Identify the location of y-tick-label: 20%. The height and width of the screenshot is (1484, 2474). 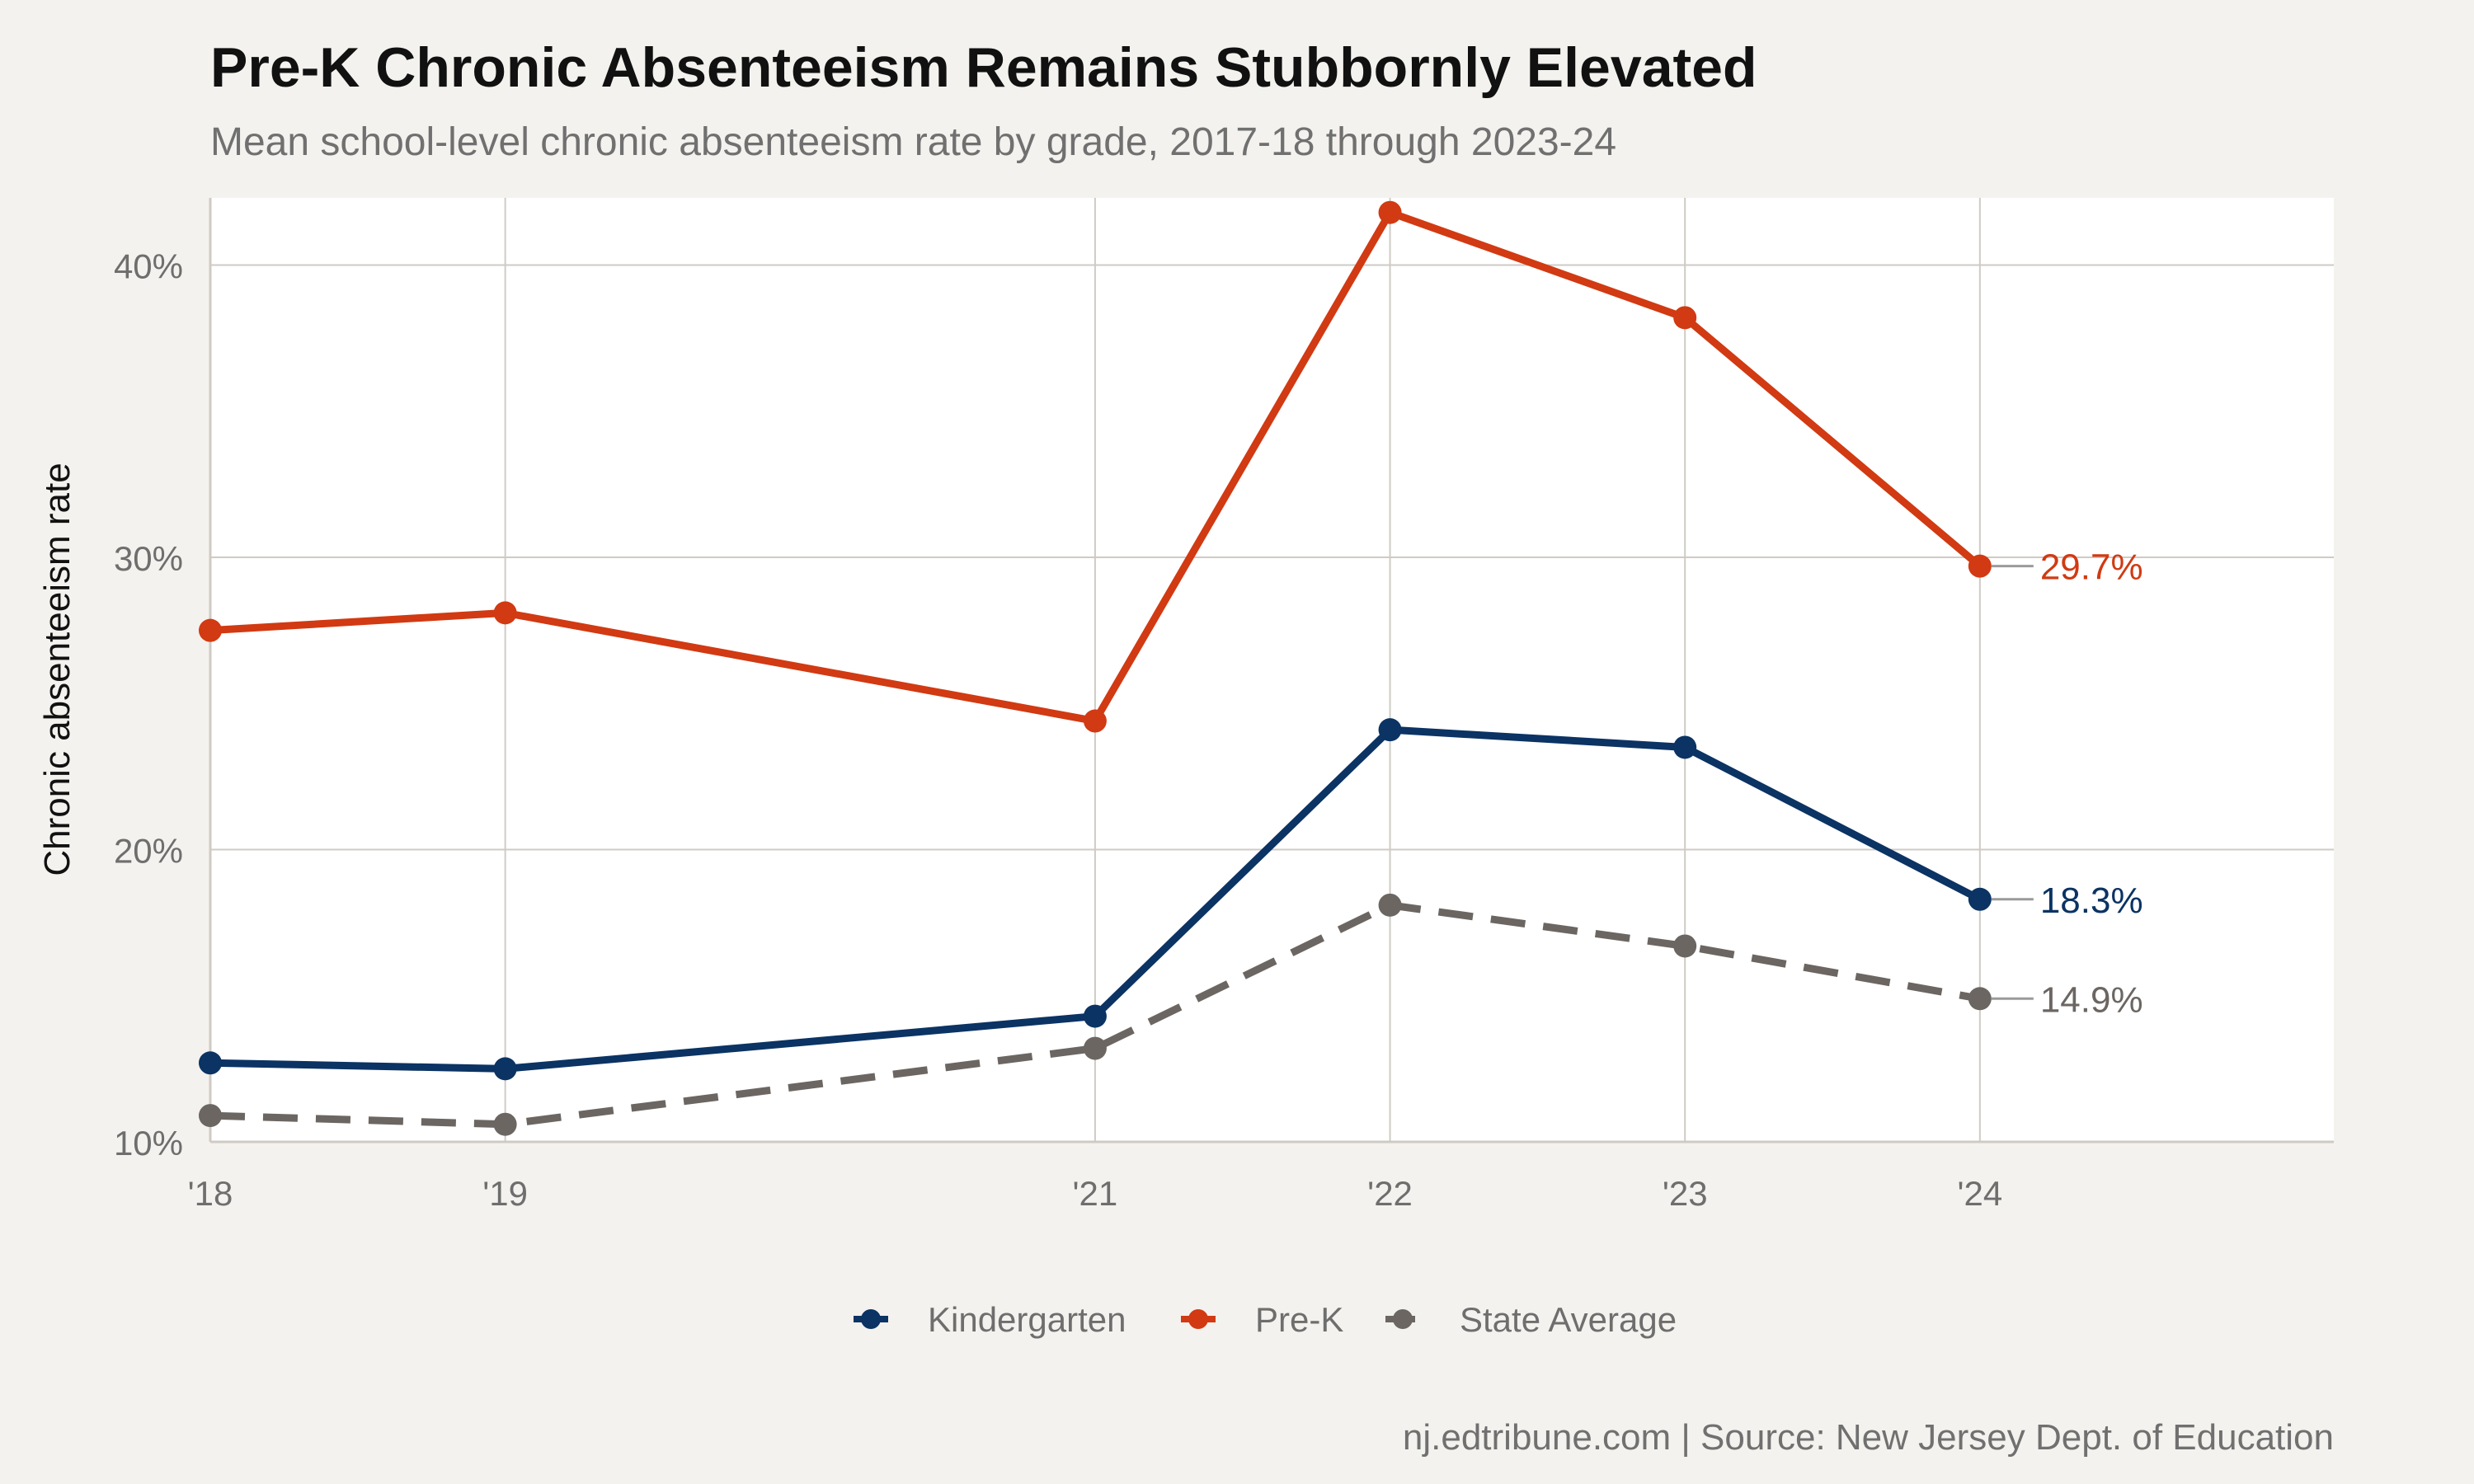
(148, 851).